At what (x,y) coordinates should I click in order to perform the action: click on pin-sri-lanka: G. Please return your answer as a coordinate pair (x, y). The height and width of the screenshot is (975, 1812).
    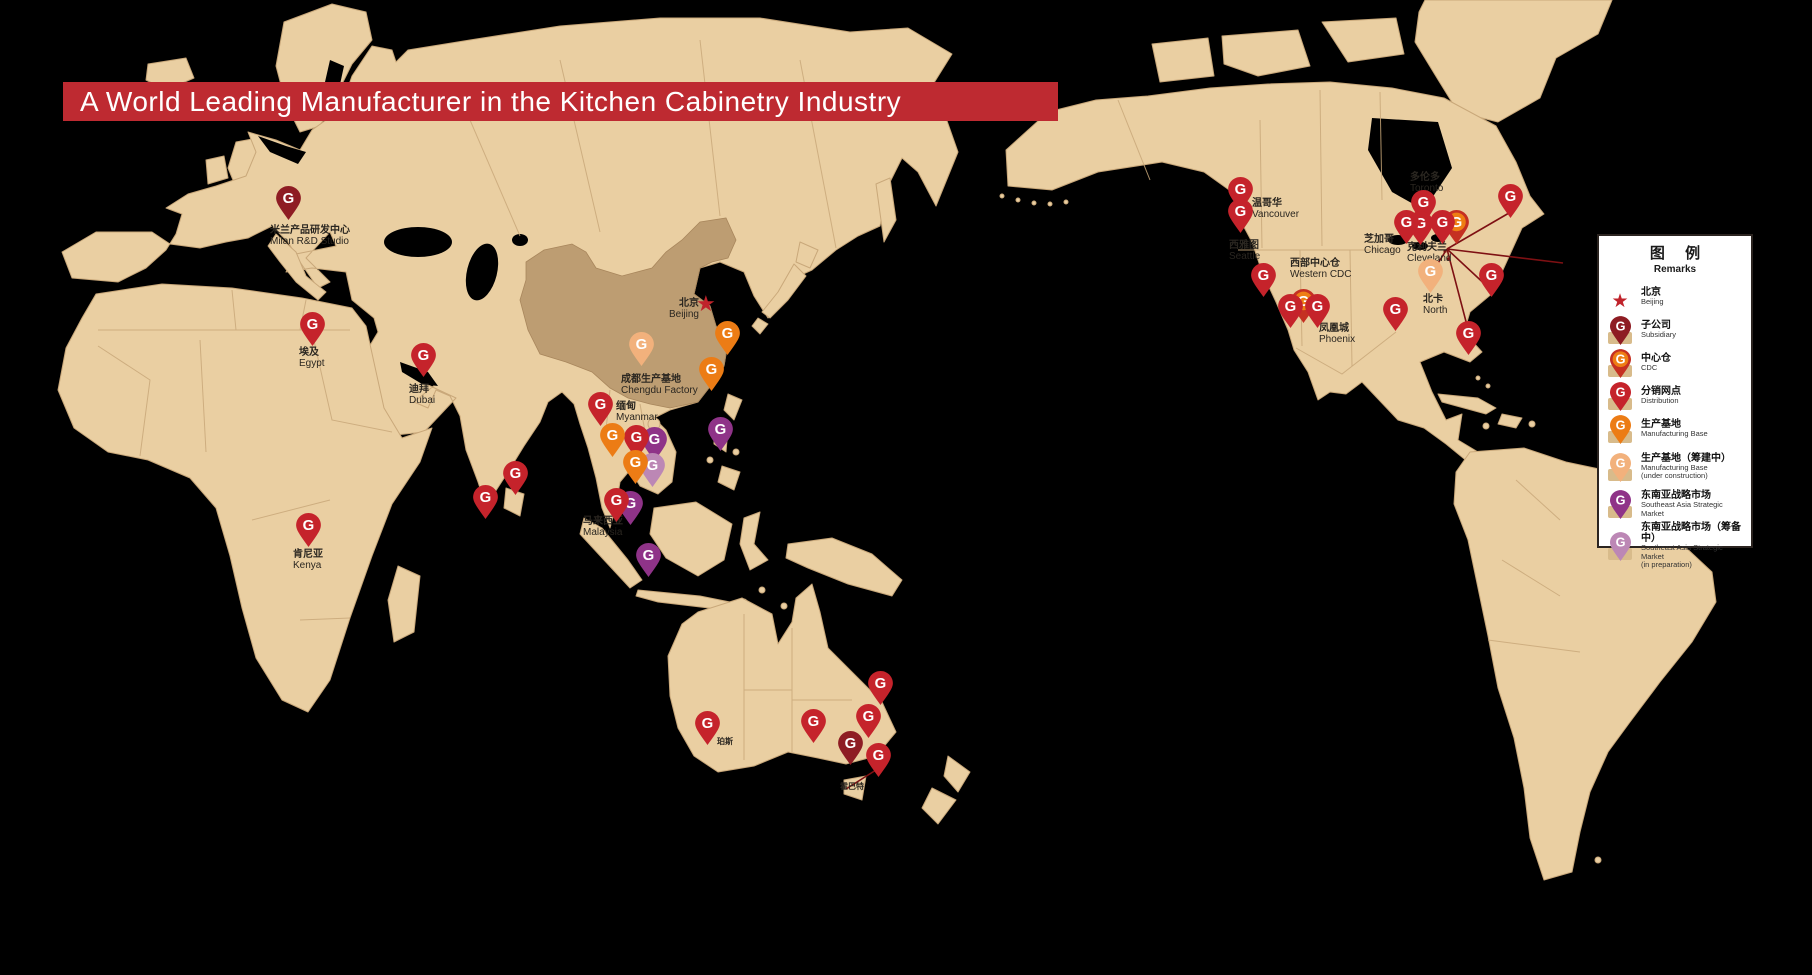
    Looking at the image, I should click on (515, 478).